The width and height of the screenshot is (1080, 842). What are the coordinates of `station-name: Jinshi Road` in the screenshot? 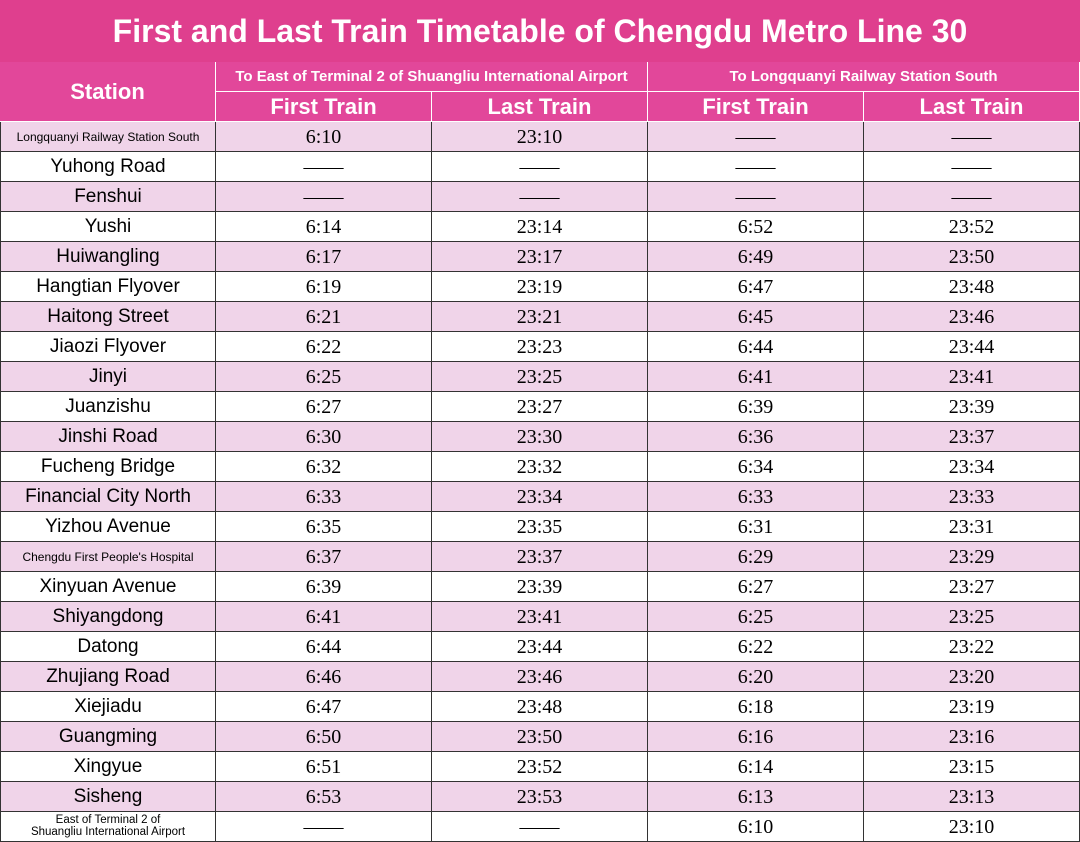 It's located at (108, 437).